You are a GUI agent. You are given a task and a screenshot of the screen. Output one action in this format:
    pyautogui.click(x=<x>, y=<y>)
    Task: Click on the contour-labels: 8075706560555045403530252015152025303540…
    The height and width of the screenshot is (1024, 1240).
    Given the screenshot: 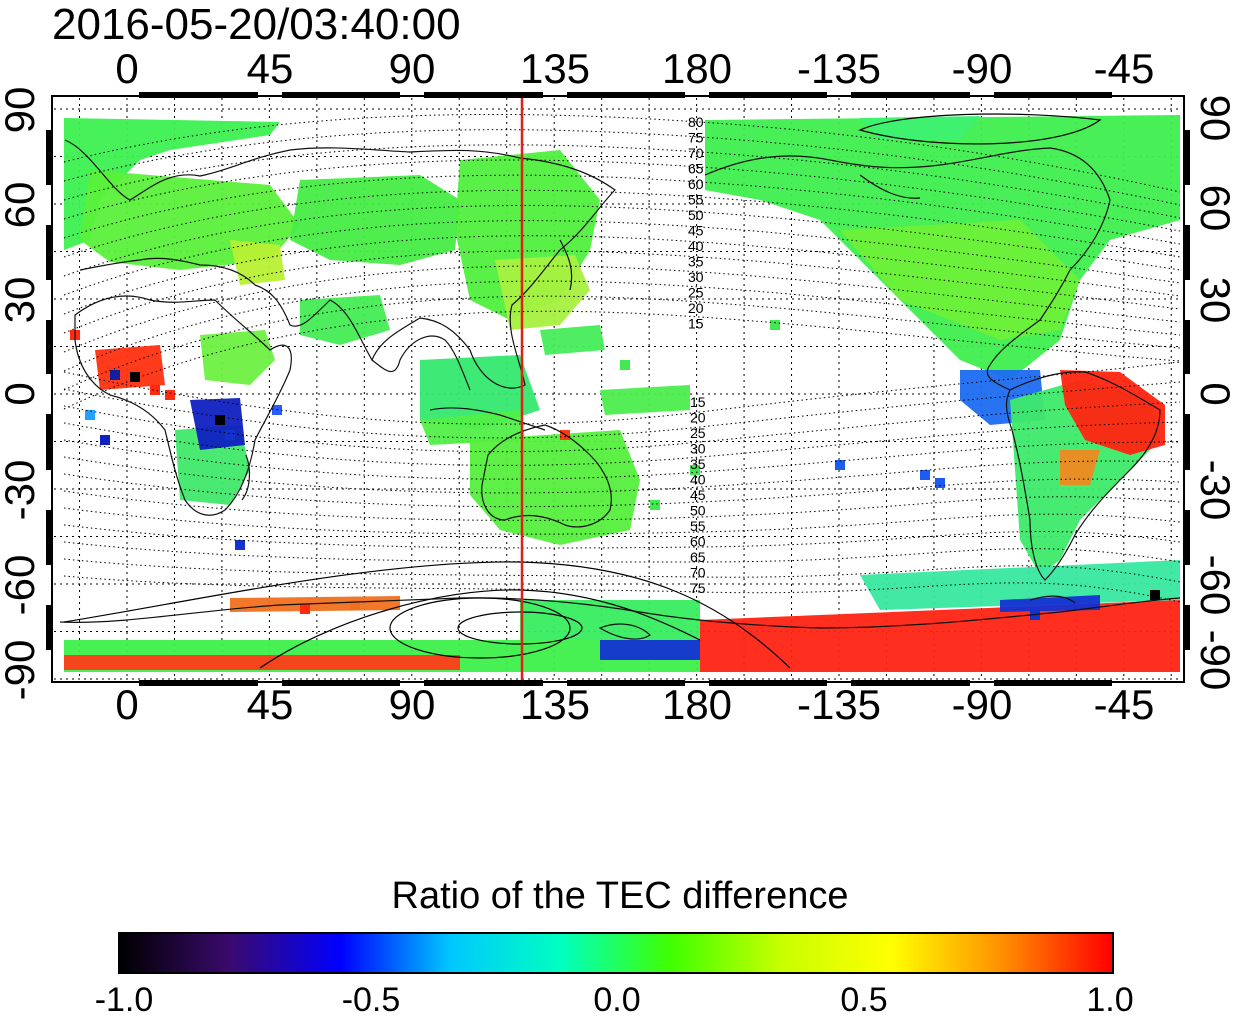 What is the action you would take?
    pyautogui.click(x=697, y=355)
    